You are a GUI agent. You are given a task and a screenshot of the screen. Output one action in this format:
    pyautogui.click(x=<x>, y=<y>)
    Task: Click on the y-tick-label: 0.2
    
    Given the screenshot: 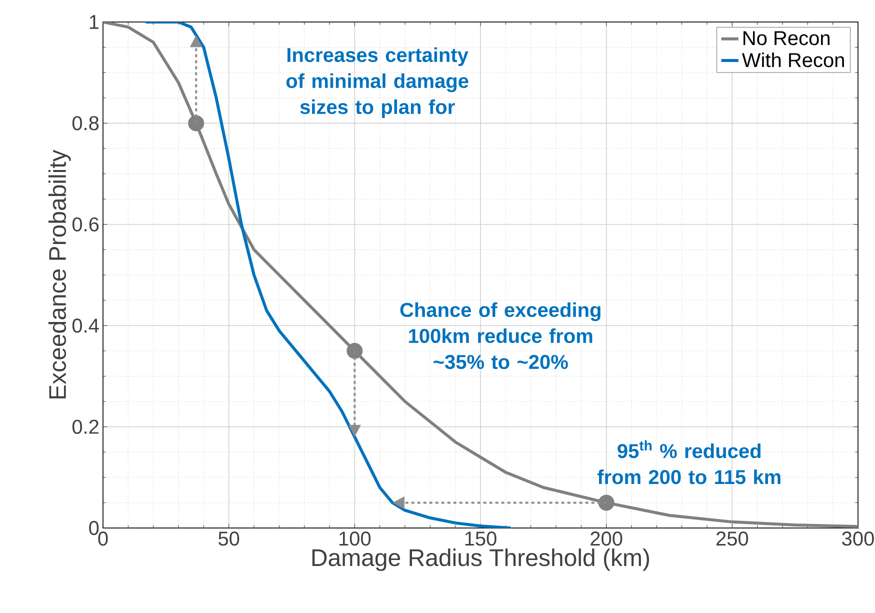 What is the action you would take?
    pyautogui.click(x=85, y=427)
    